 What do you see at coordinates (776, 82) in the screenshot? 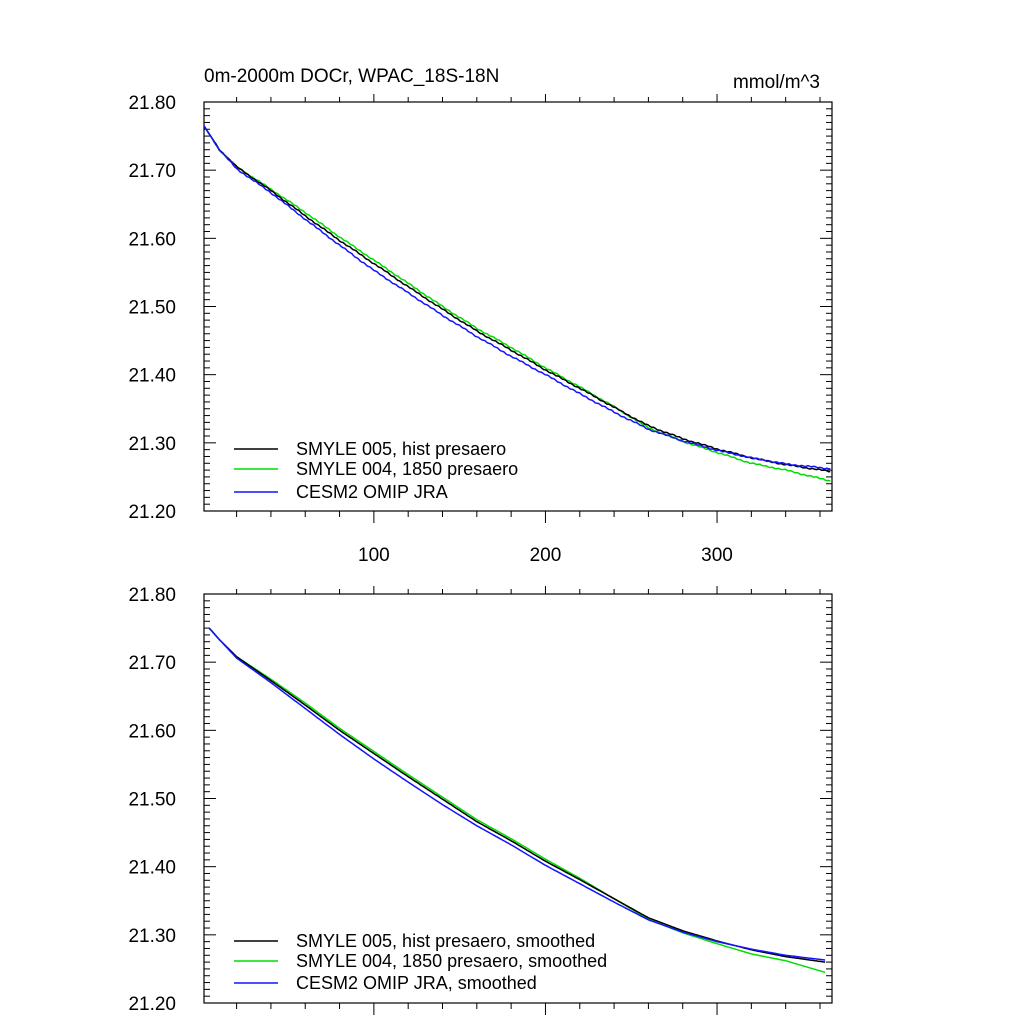
I see `units-label: mmol/m^3` at bounding box center [776, 82].